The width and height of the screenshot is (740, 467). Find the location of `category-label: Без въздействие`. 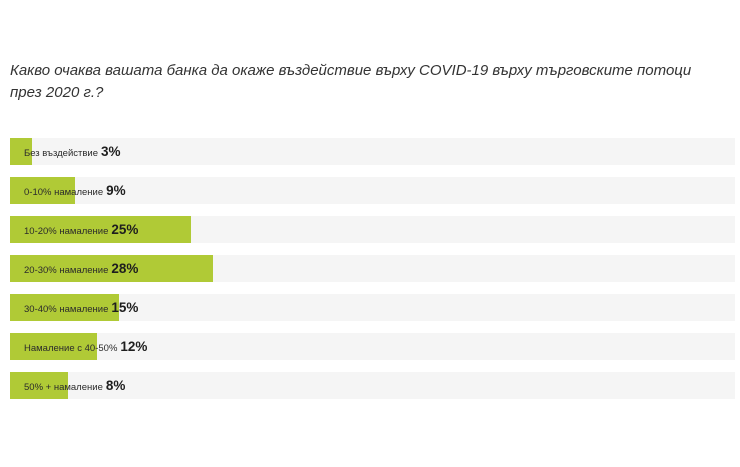

category-label: Без въздействие is located at coordinates (61, 153).